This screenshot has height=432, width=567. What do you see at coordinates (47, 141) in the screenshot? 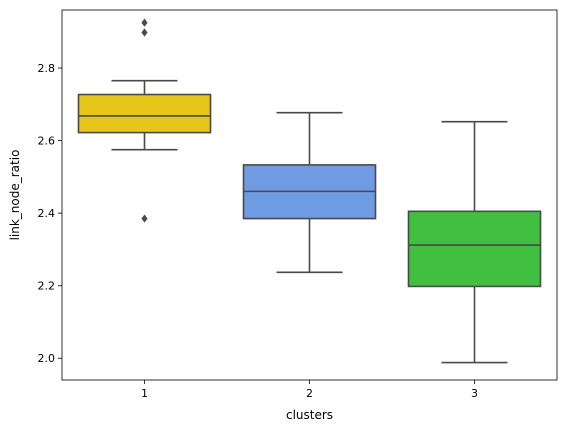
I see `y-tick-label-2.6: 2.6` at bounding box center [47, 141].